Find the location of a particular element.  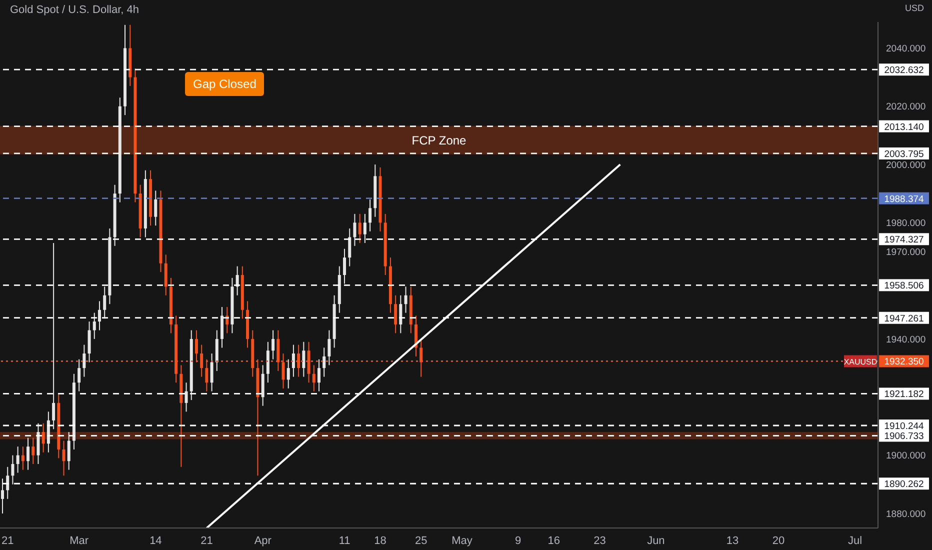

x-tick-label: Apr is located at coordinates (263, 540).